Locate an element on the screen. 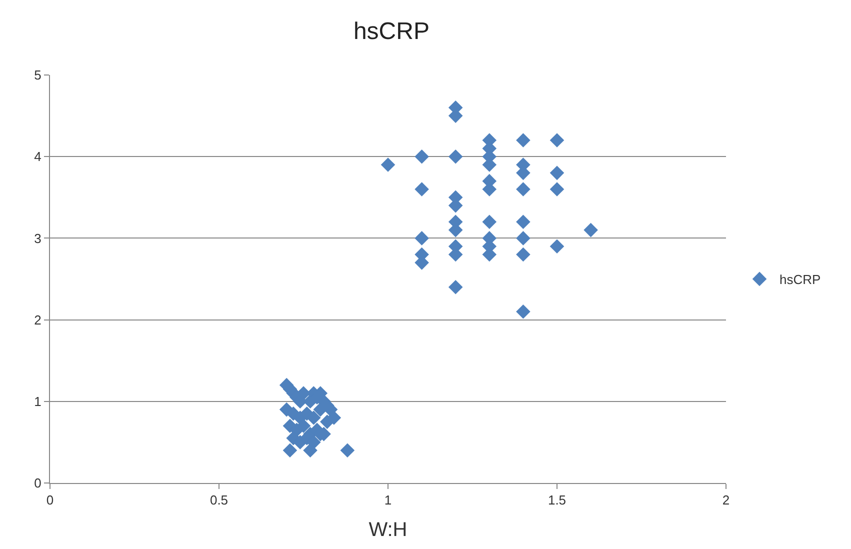 The image size is (851, 549). x-tick-label: 0 is located at coordinates (50, 500).